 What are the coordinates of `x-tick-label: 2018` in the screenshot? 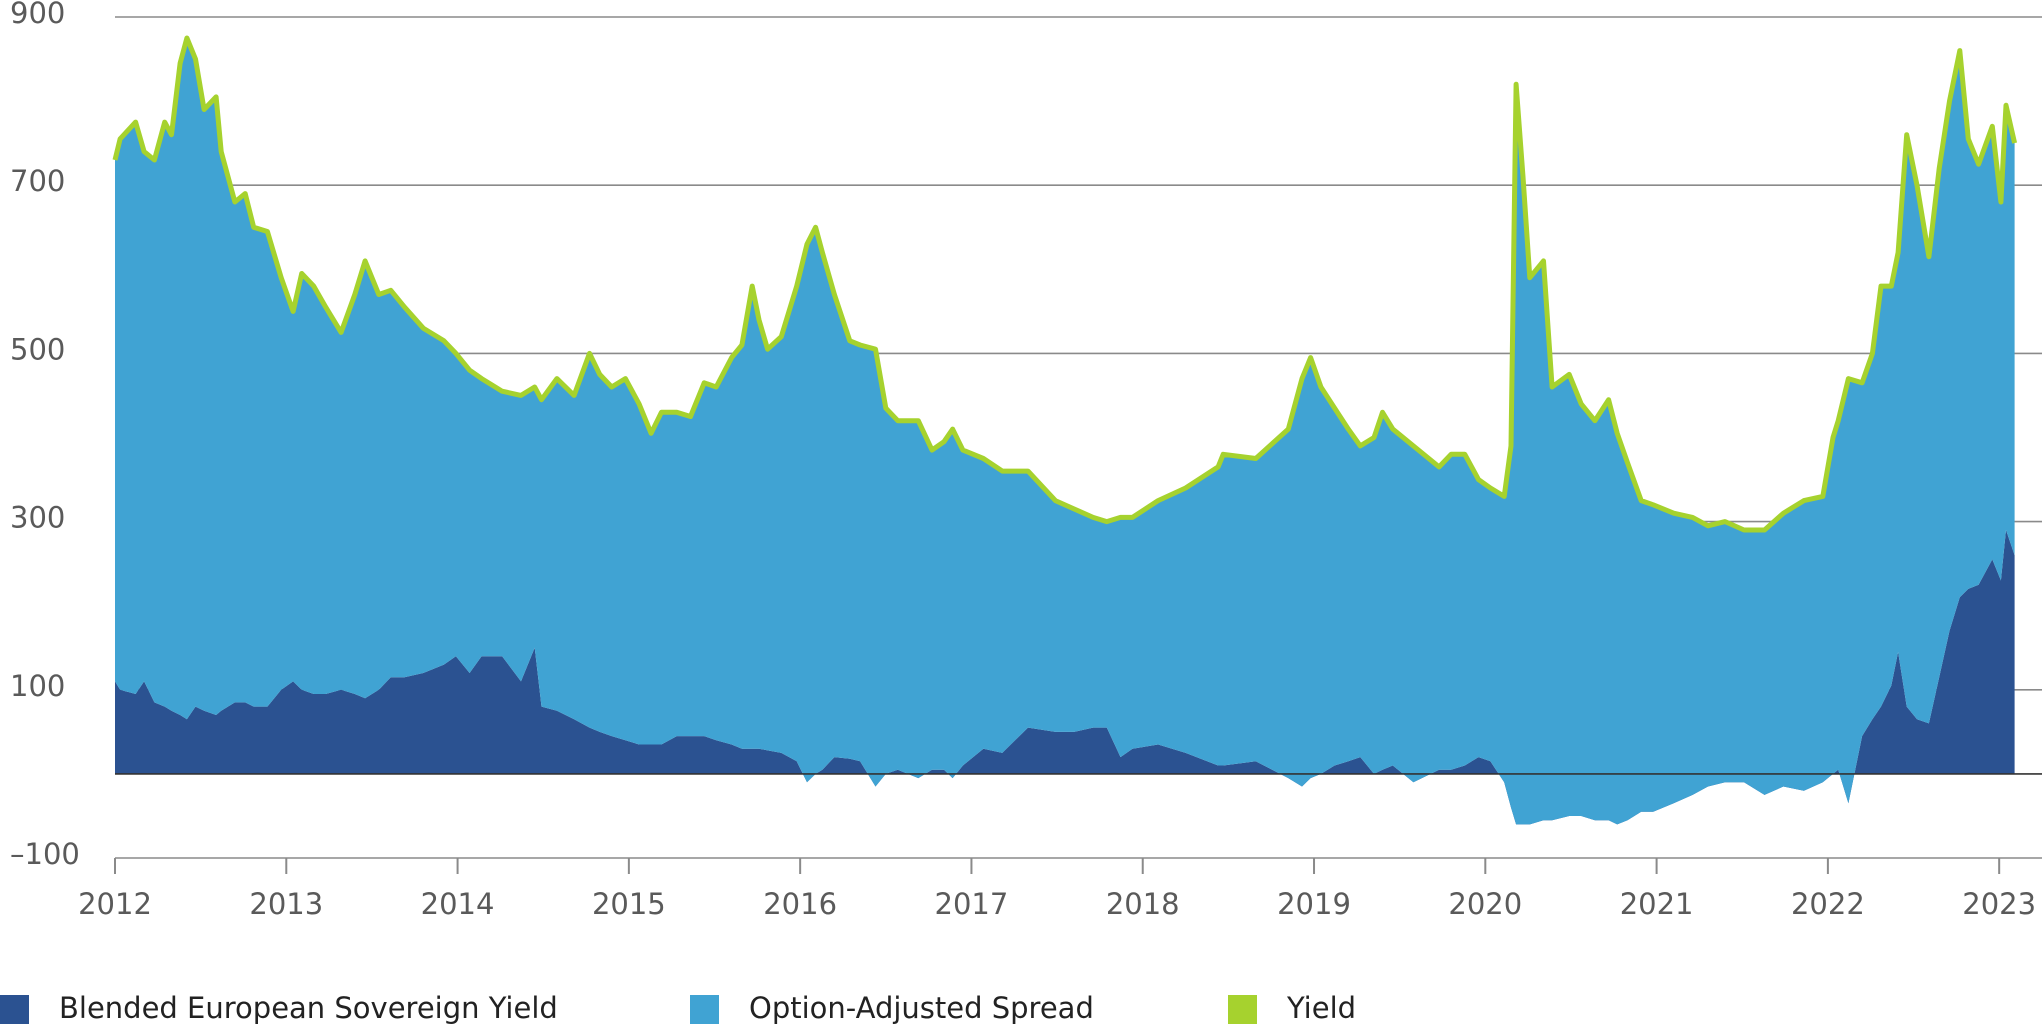 It's located at (1143, 904).